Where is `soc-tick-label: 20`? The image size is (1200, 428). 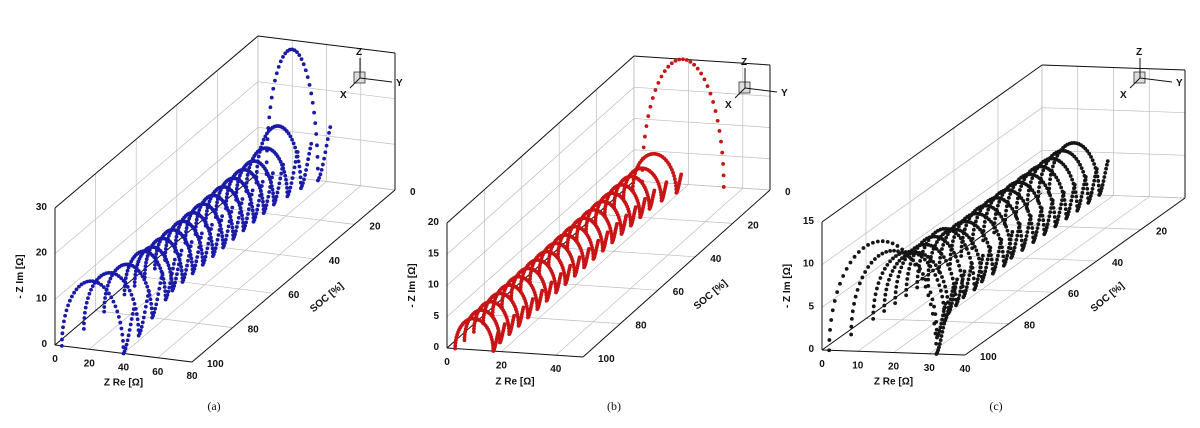 soc-tick-label: 20 is located at coordinates (375, 226).